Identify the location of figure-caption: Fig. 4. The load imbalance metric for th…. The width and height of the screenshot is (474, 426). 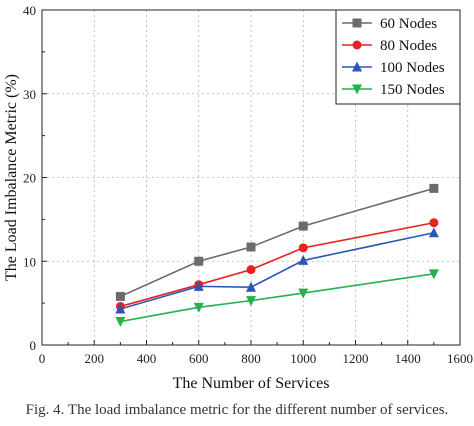
(237, 410).